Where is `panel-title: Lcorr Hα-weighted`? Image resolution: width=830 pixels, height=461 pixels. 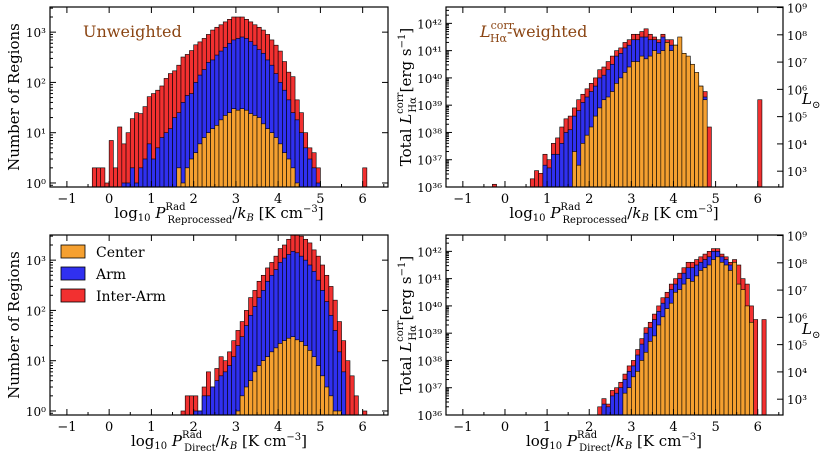 panel-title: Lcorr Hα-weighted is located at coordinates (533, 32).